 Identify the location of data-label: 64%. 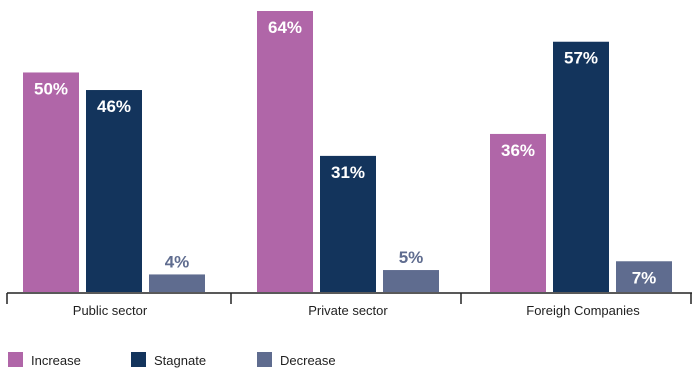
(285, 27).